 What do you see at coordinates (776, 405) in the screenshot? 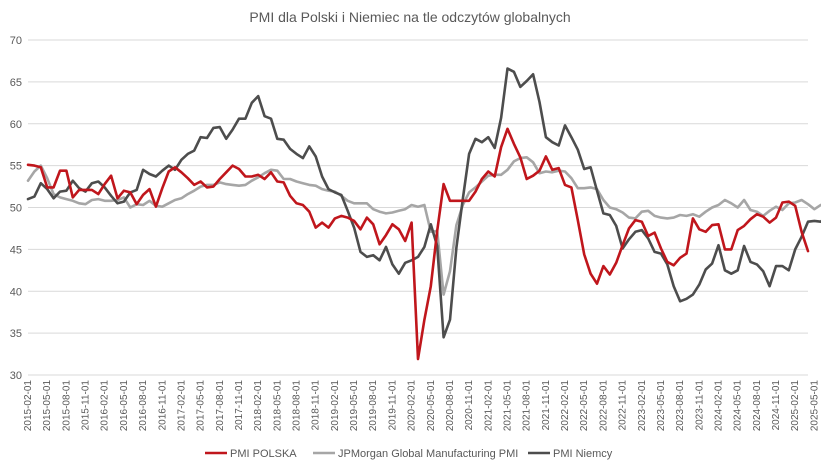
I see `x-tick-label: 2024-11-01` at bounding box center [776, 405].